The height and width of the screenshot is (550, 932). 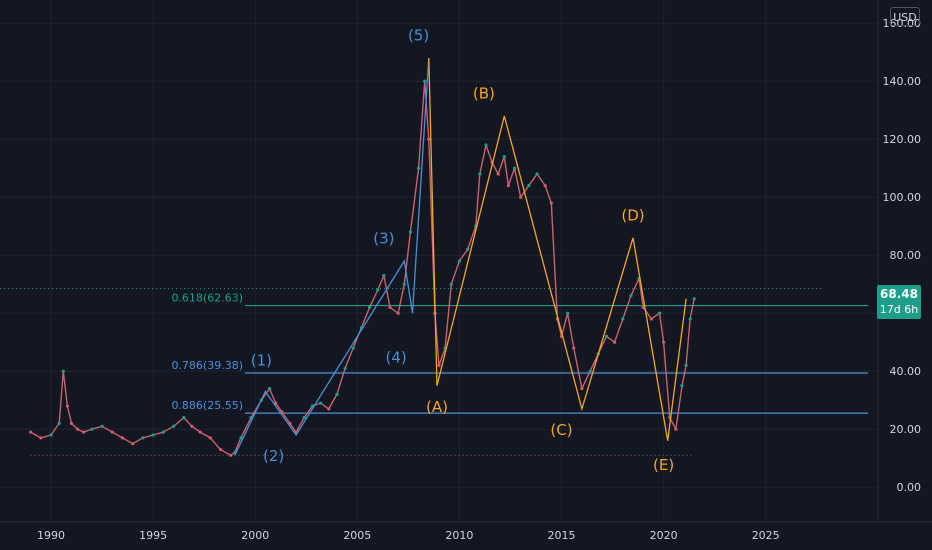 I want to click on fib-level-label: 0.886(25.55), so click(x=207, y=405).